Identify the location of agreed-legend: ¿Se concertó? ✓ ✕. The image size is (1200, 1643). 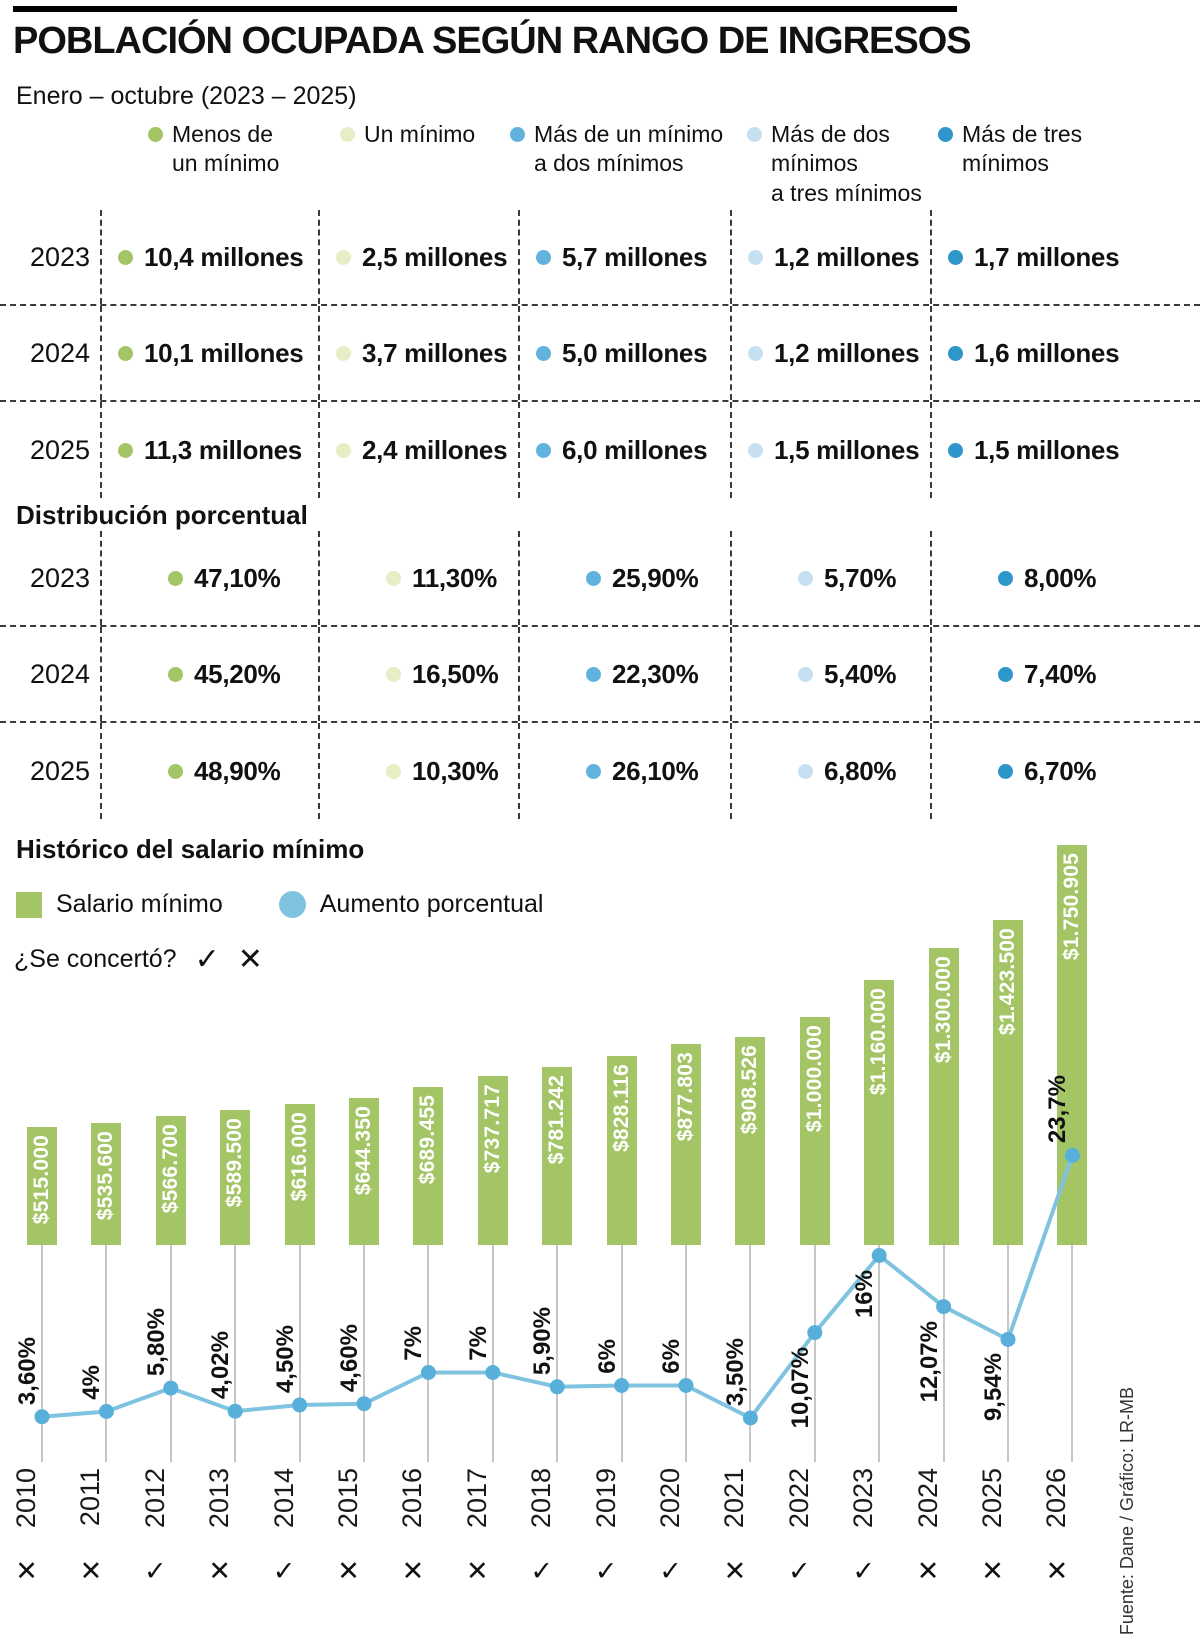
(138, 959).